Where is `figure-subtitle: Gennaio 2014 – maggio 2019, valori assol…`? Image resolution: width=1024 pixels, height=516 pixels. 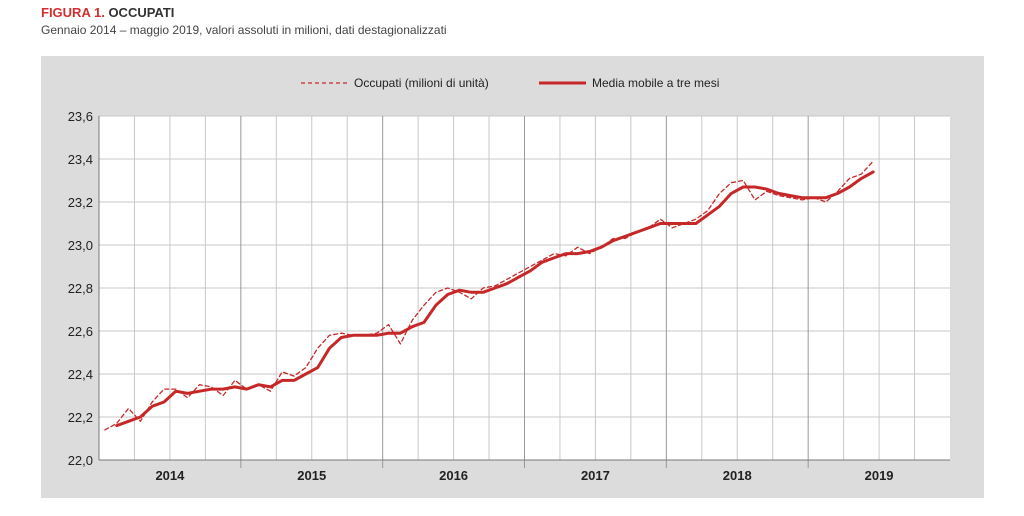
figure-subtitle: Gennaio 2014 – maggio 2019, valori assol… is located at coordinates (244, 30).